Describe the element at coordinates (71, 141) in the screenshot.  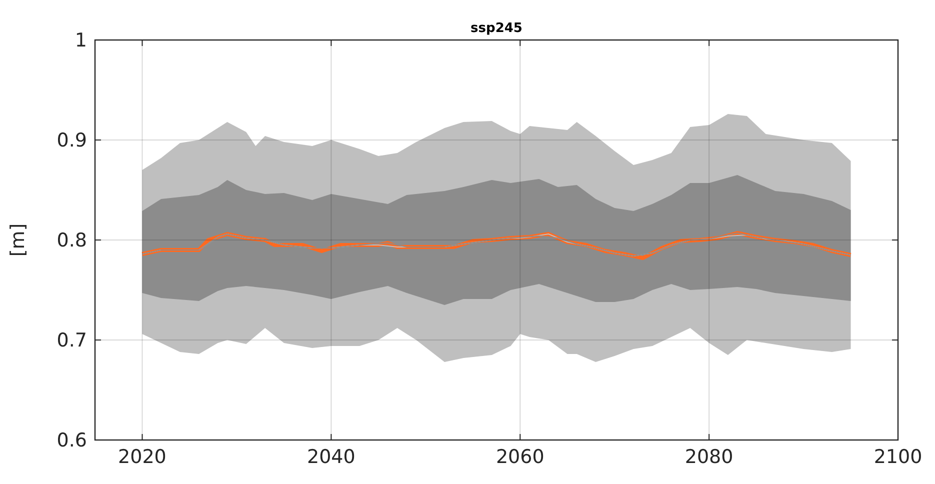
I see `y-tick-label: 0.9` at that location.